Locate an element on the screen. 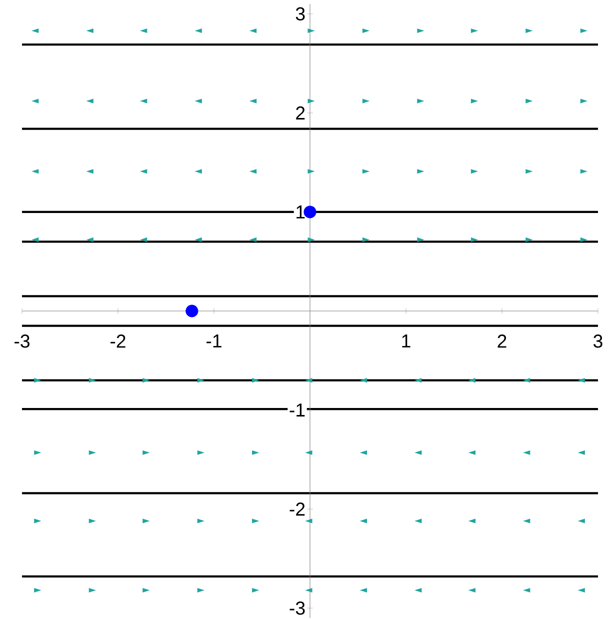  x-tick-label: 2 is located at coordinates (502, 341).